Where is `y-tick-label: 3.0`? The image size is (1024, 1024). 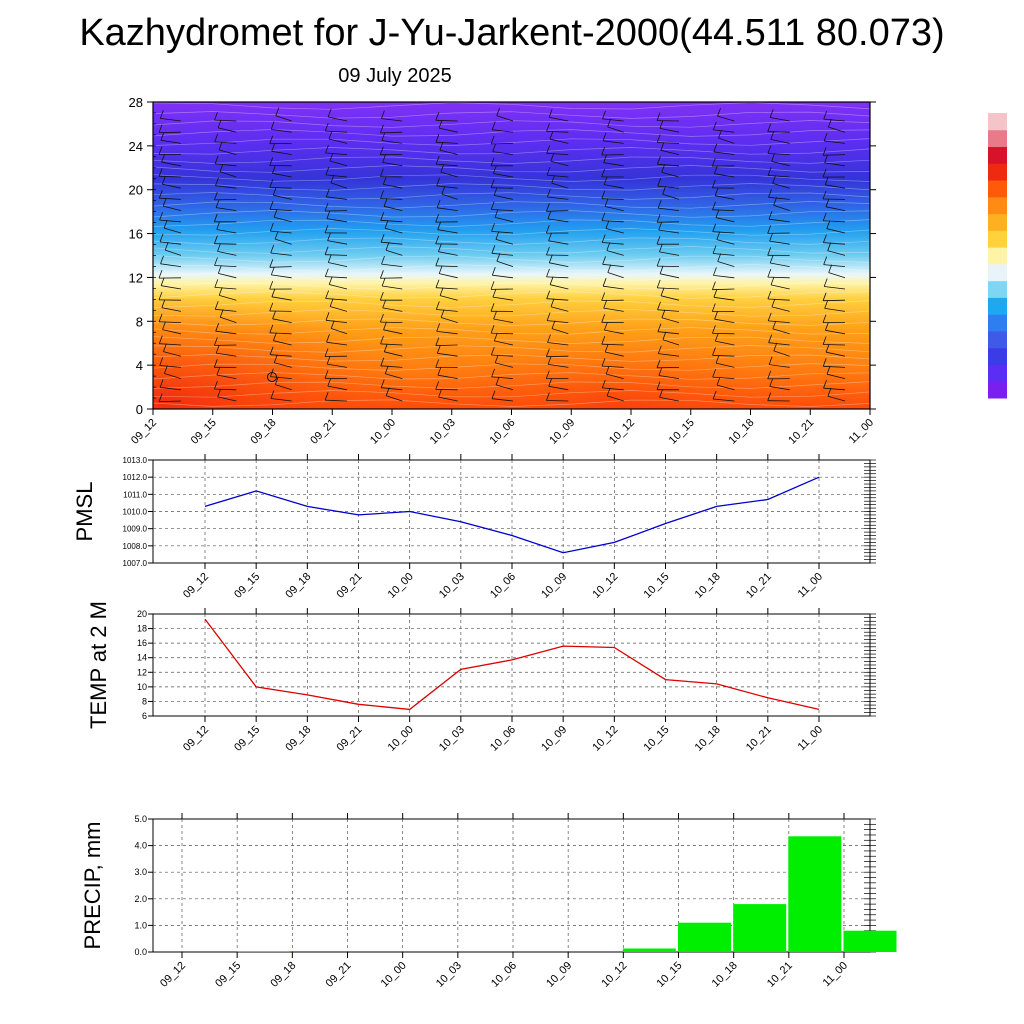
y-tick-label: 3.0 is located at coordinates (140, 872).